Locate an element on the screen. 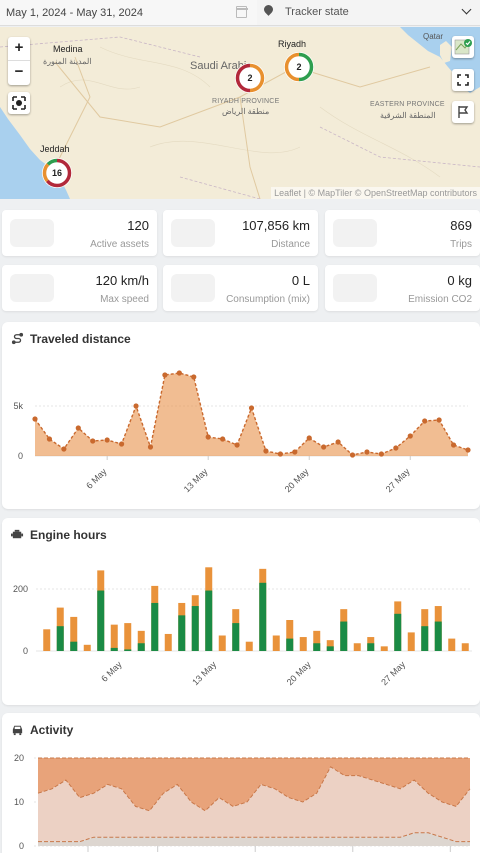  fullscreen-icon is located at coordinates (463, 80).